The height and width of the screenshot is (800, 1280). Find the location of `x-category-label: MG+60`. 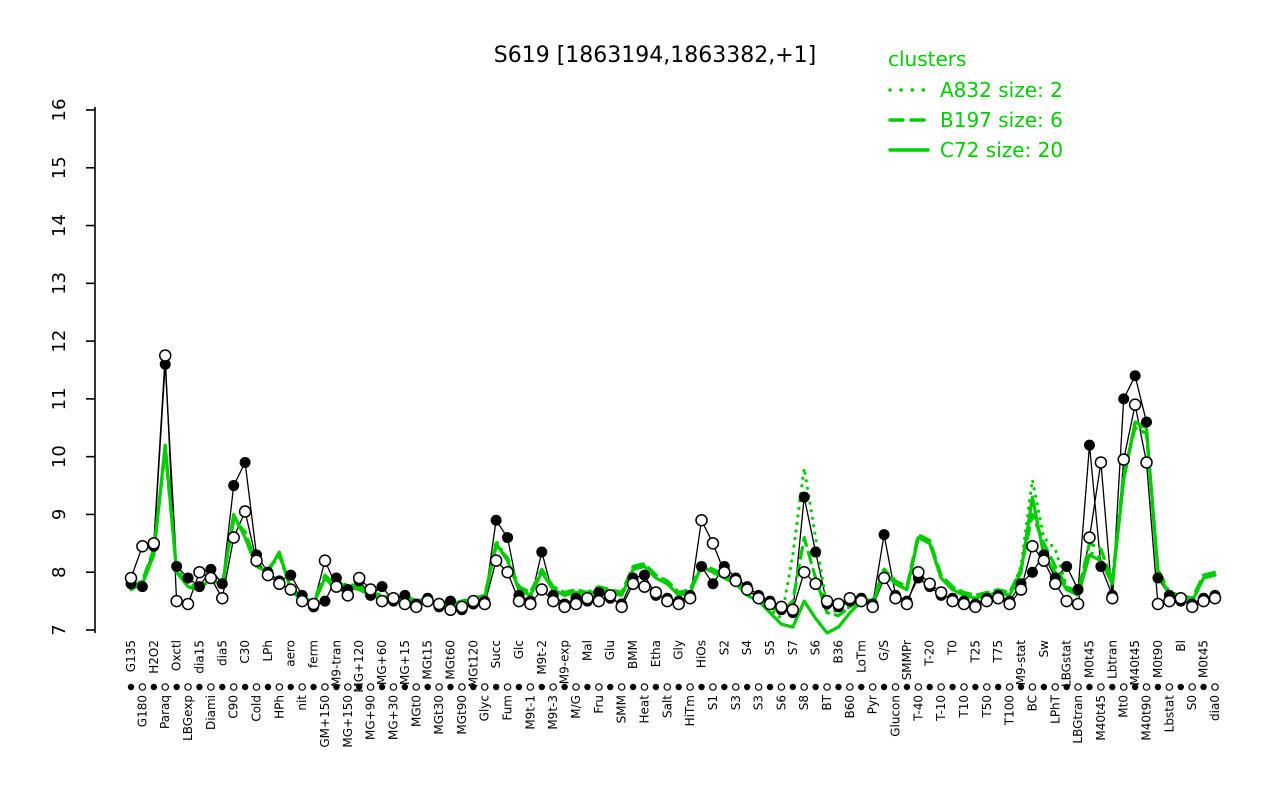

x-category-label: MG+60 is located at coordinates (382, 662).